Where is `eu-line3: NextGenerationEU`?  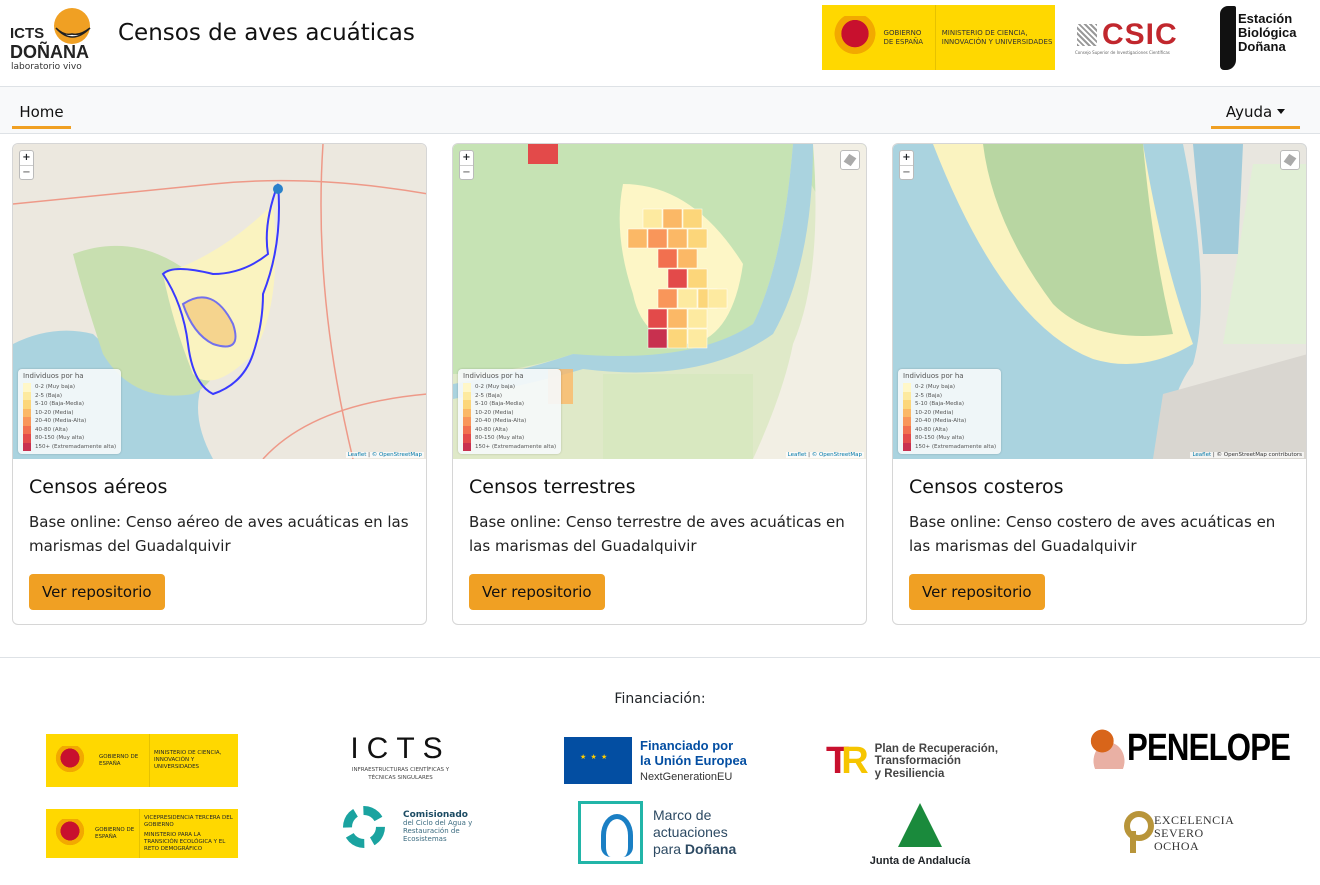
eu-line3: NextGenerationEU is located at coordinates (686, 777).